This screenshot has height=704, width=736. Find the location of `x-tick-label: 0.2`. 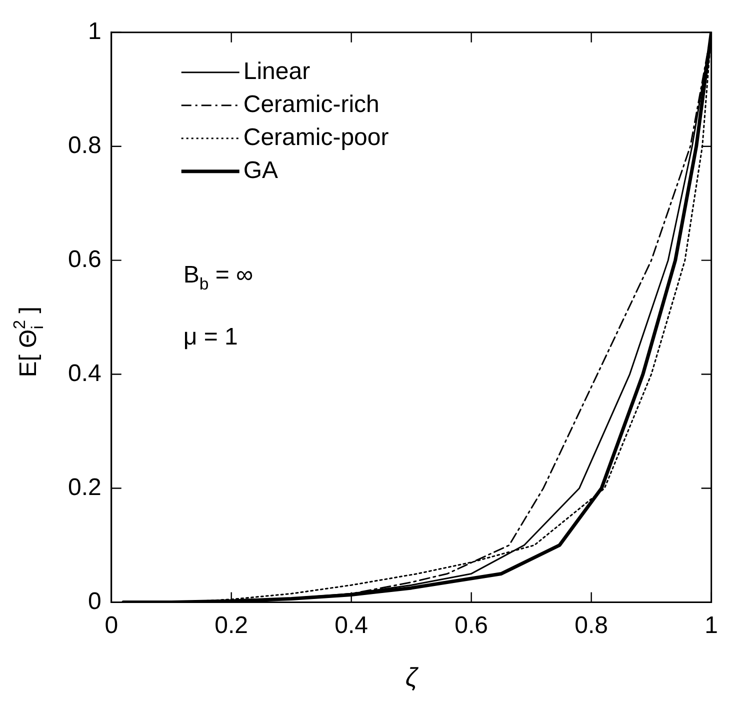

x-tick-label: 0.2 is located at coordinates (231, 626).